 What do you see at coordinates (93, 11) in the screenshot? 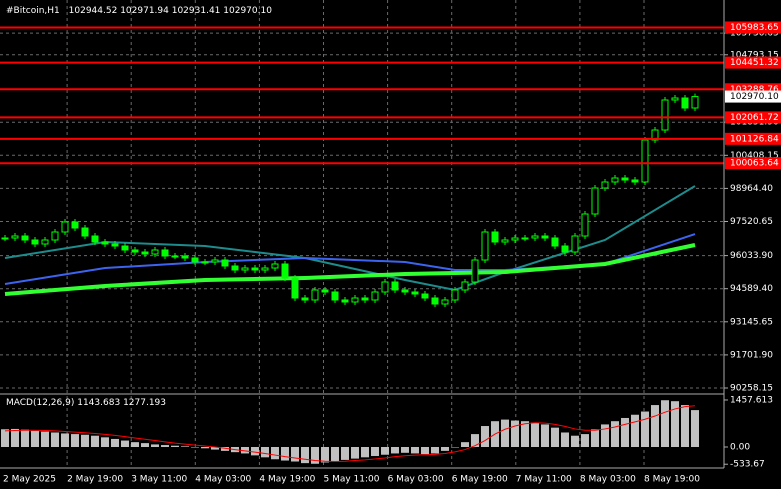
I see `open: 102944.52` at bounding box center [93, 11].